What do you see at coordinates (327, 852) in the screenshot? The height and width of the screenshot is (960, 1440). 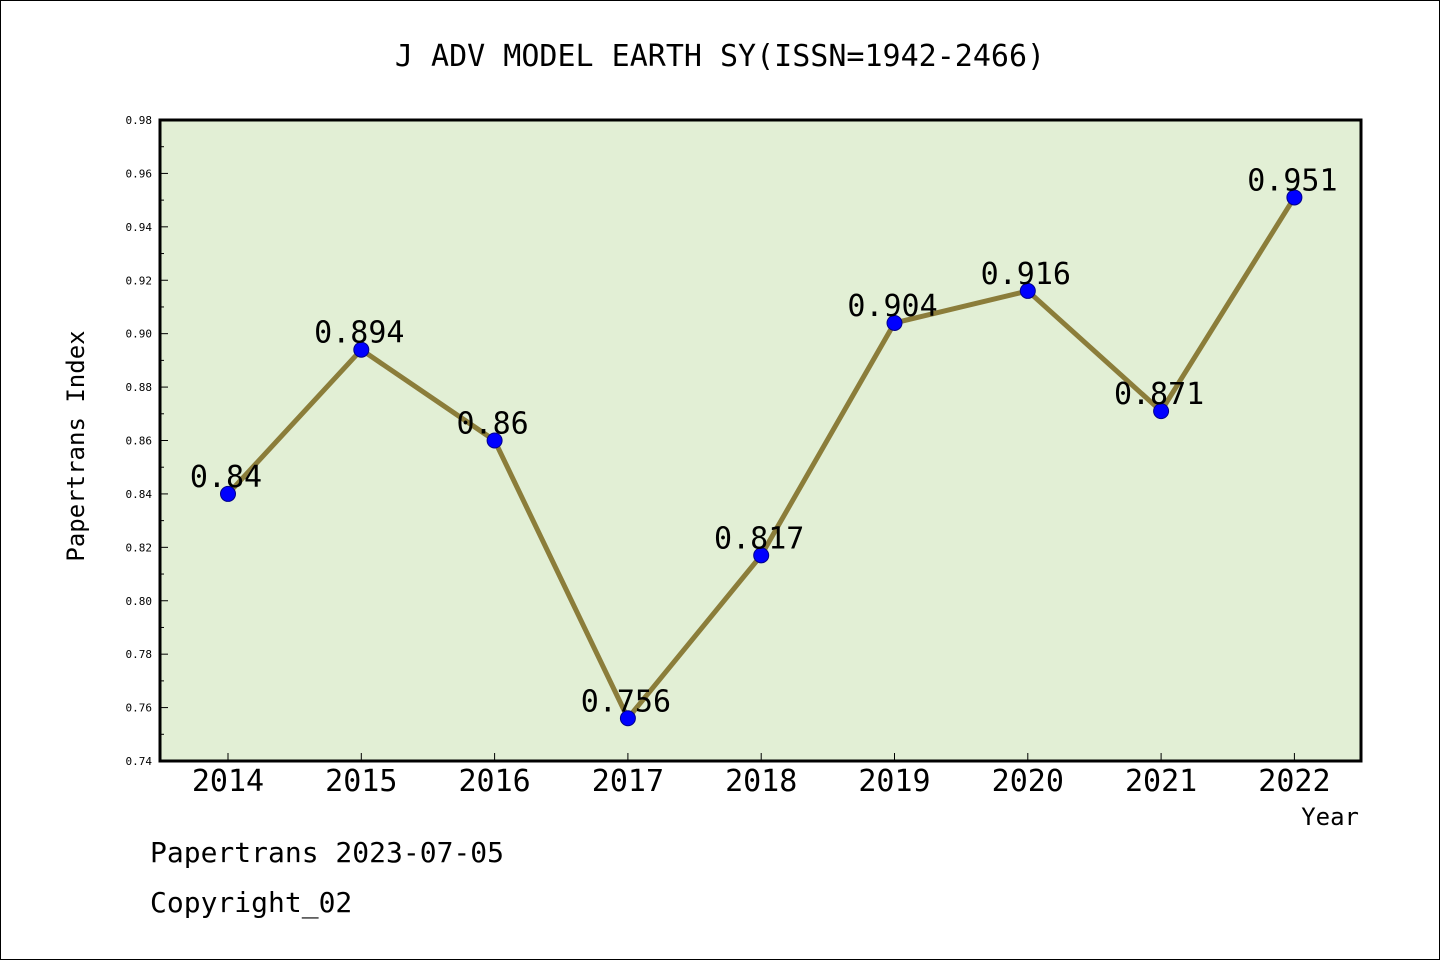 I see `footer-date-text: Papertrans 2023-07-05` at bounding box center [327, 852].